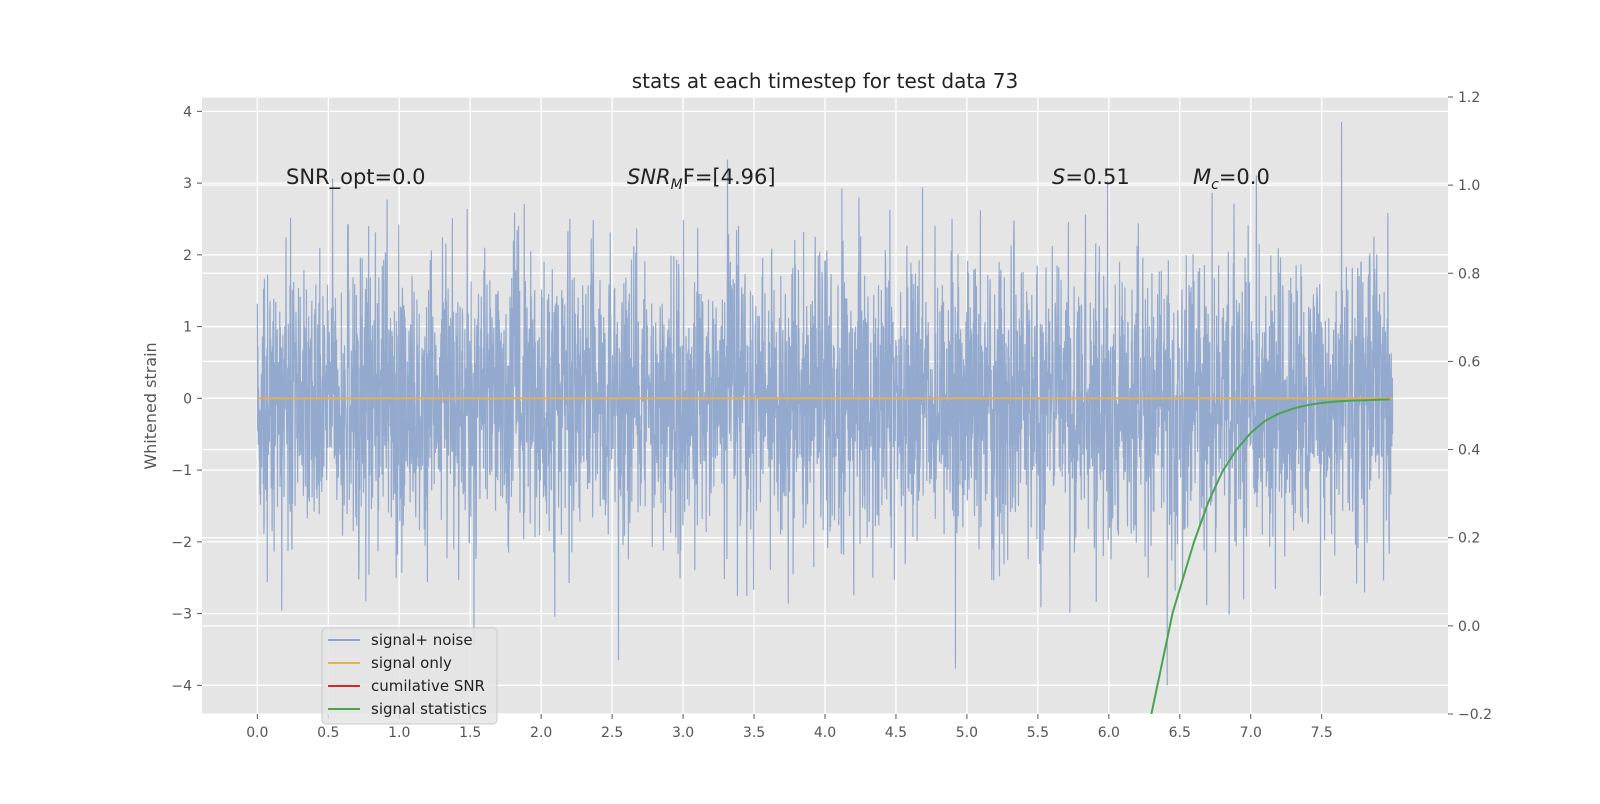 This screenshot has width=1600, height=804. What do you see at coordinates (399, 733) in the screenshot?
I see `x-tick-label: 1.0` at bounding box center [399, 733].